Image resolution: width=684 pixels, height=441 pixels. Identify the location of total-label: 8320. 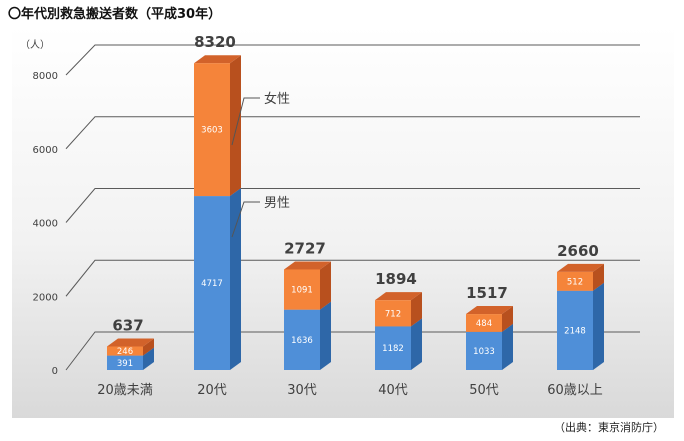
(215, 42).